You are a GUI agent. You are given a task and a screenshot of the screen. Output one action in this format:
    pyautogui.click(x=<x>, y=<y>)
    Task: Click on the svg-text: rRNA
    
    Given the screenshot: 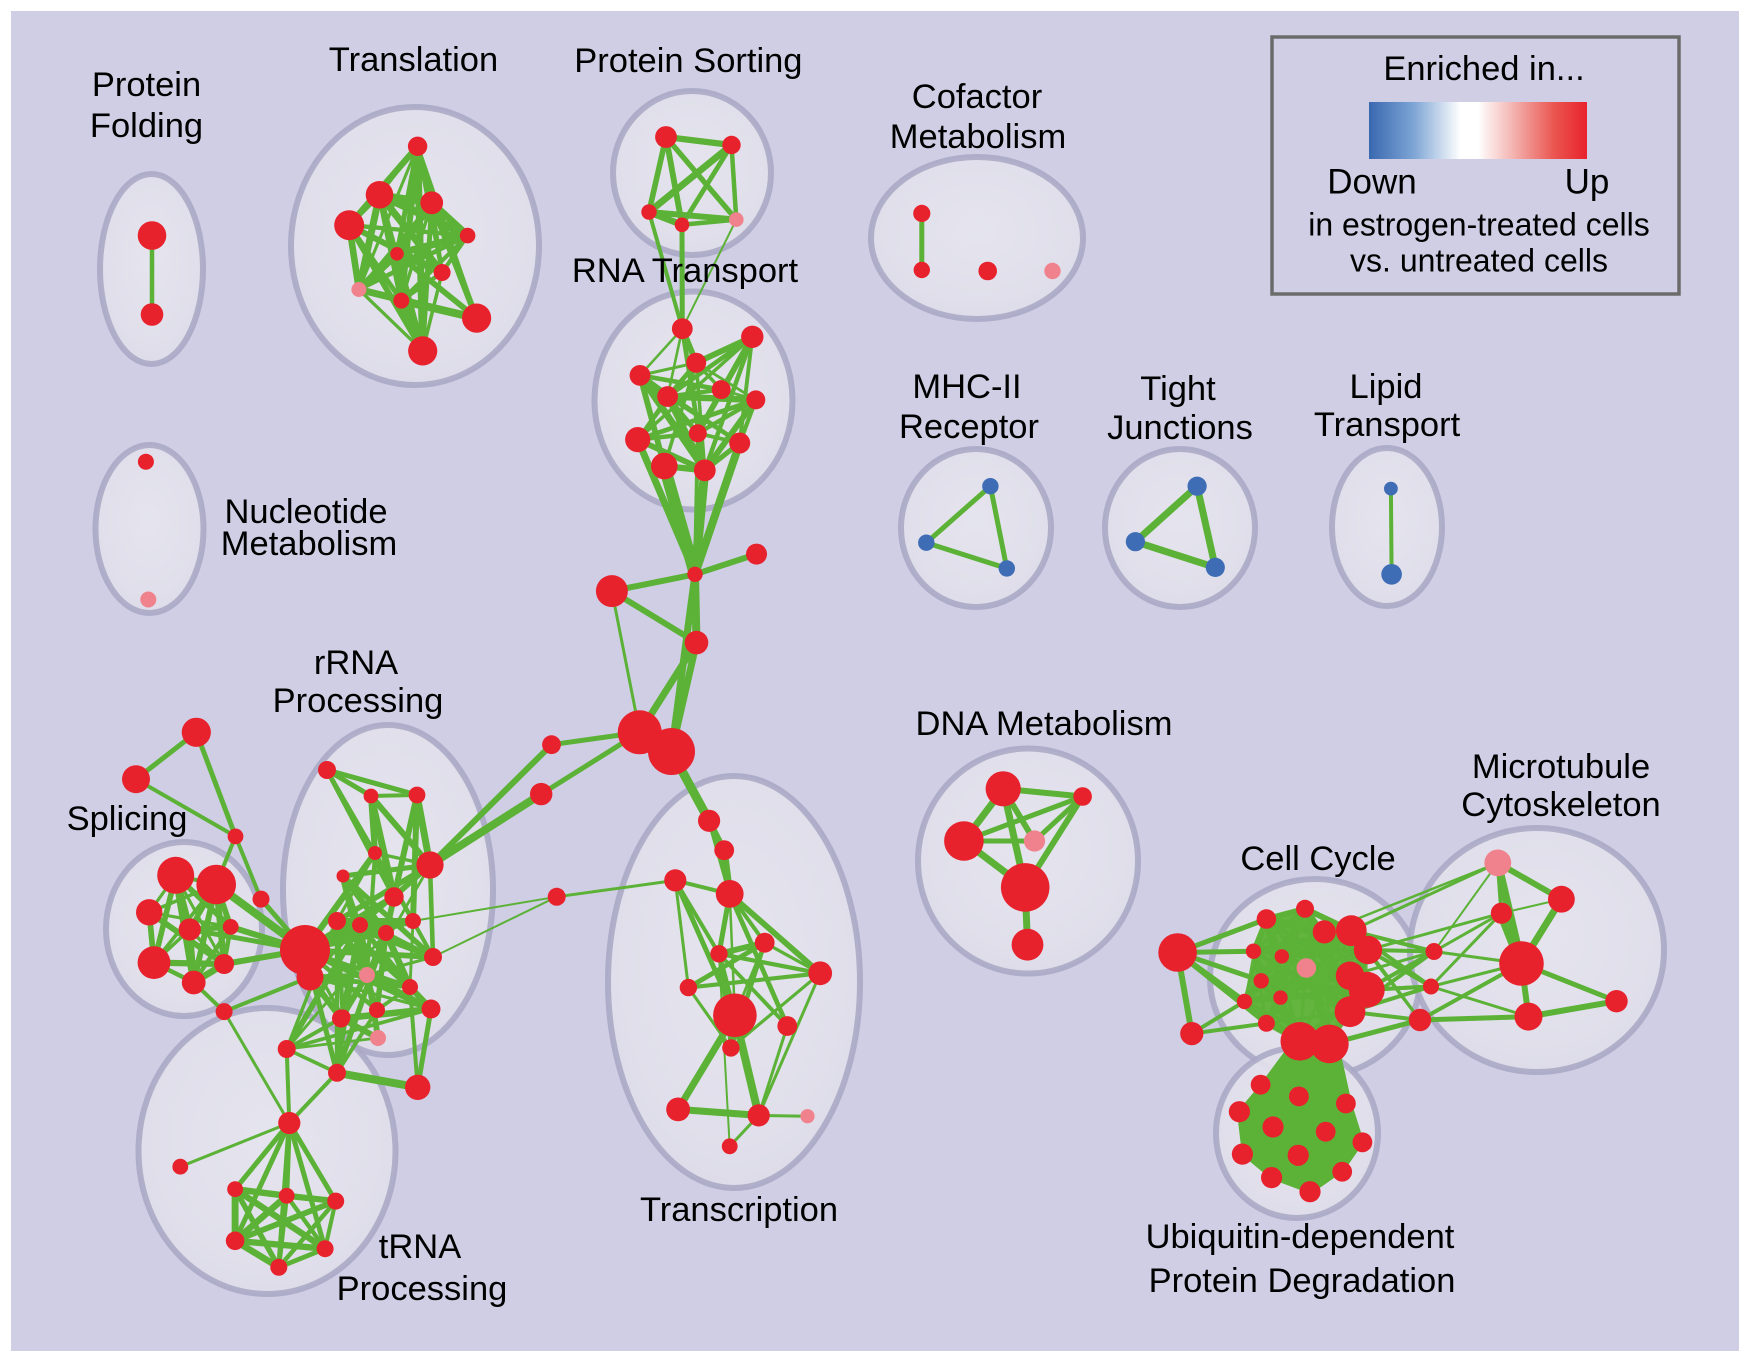 What is the action you would take?
    pyautogui.click(x=356, y=663)
    